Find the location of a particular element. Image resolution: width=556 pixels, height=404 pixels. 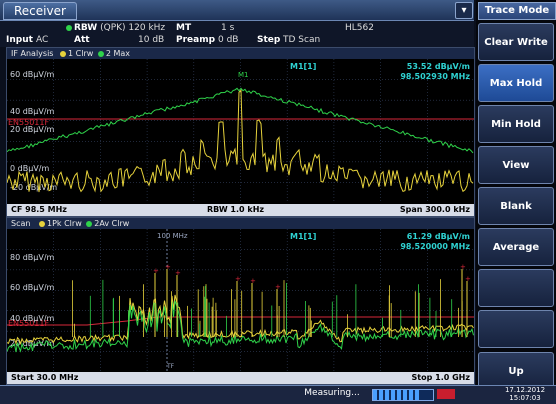

softkey-title: Trace Mode is located at coordinates (517, 11).